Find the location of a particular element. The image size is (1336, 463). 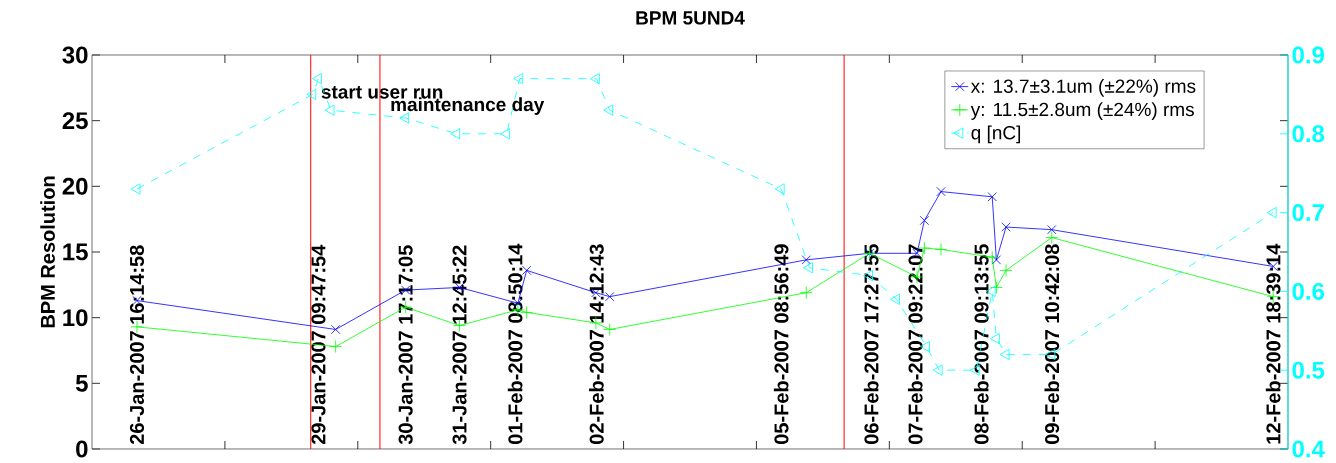

y2-tick-label: 0.4 is located at coordinates (1308, 449).